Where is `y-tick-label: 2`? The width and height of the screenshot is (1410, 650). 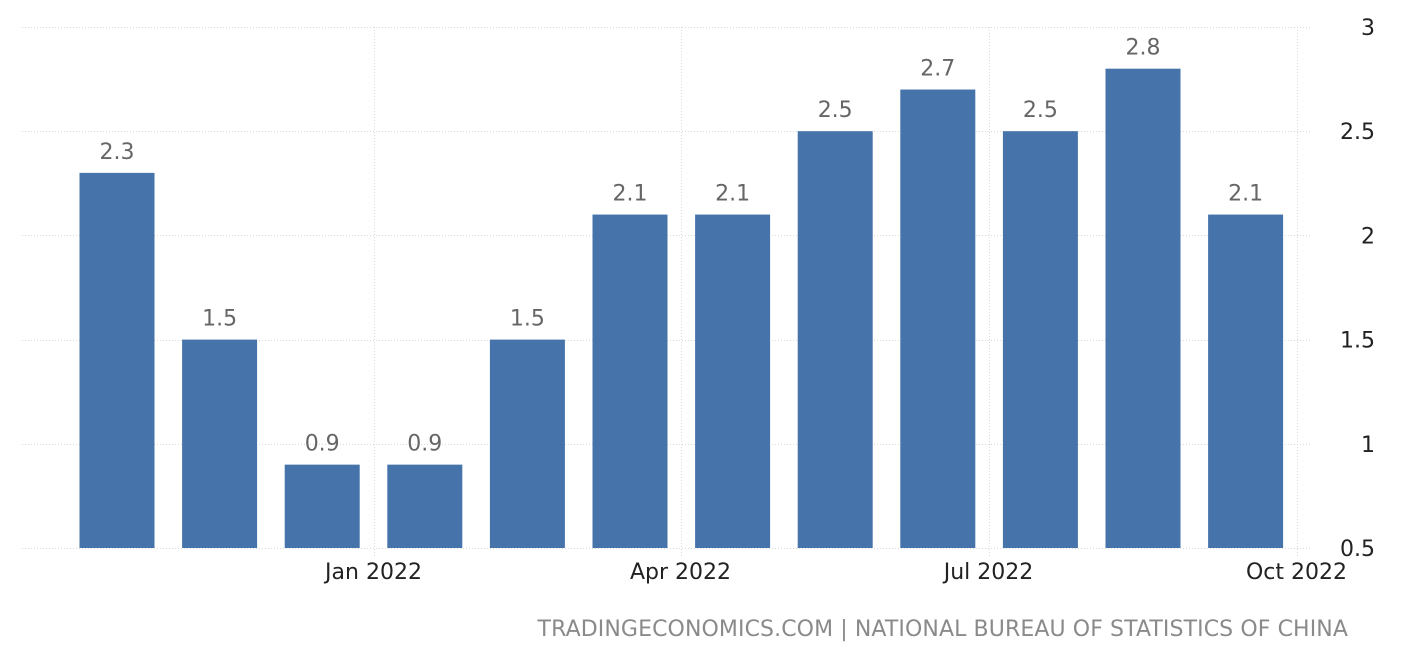 y-tick-label: 2 is located at coordinates (1368, 236).